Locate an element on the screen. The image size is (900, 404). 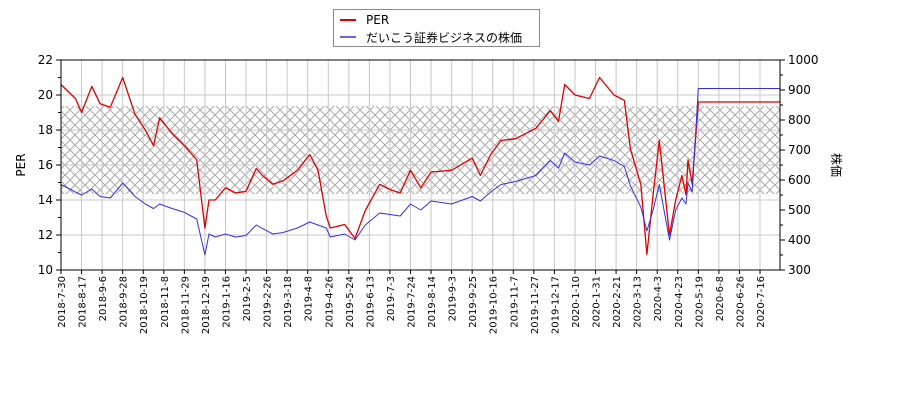
x-tick-label: 2020-6-26 is located at coordinates (740, 302).